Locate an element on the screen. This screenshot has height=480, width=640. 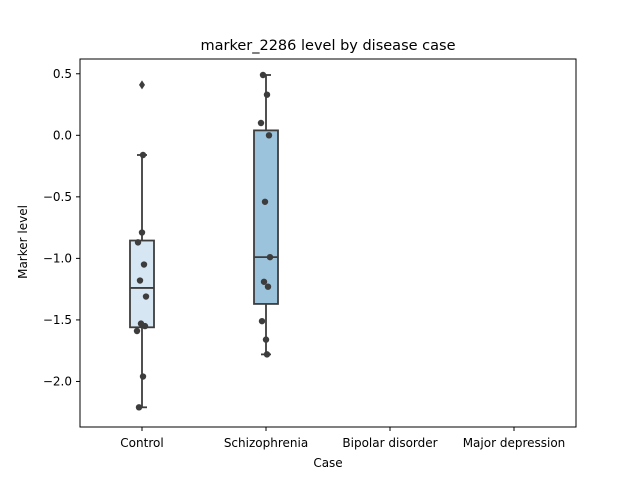
y-tick-label: −1.5 is located at coordinates (57, 320).